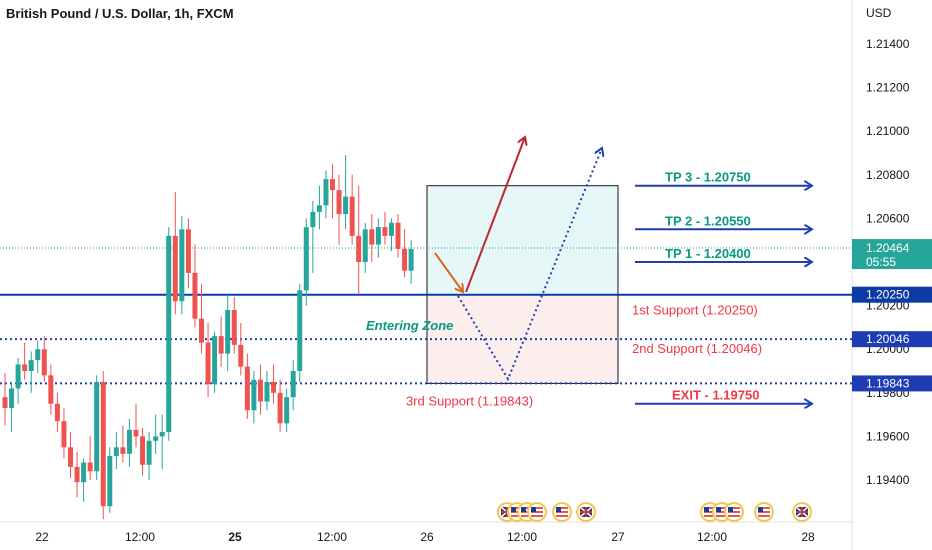 This screenshot has height=550, width=932. I want to click on x-tick-label: 27, so click(618, 537).